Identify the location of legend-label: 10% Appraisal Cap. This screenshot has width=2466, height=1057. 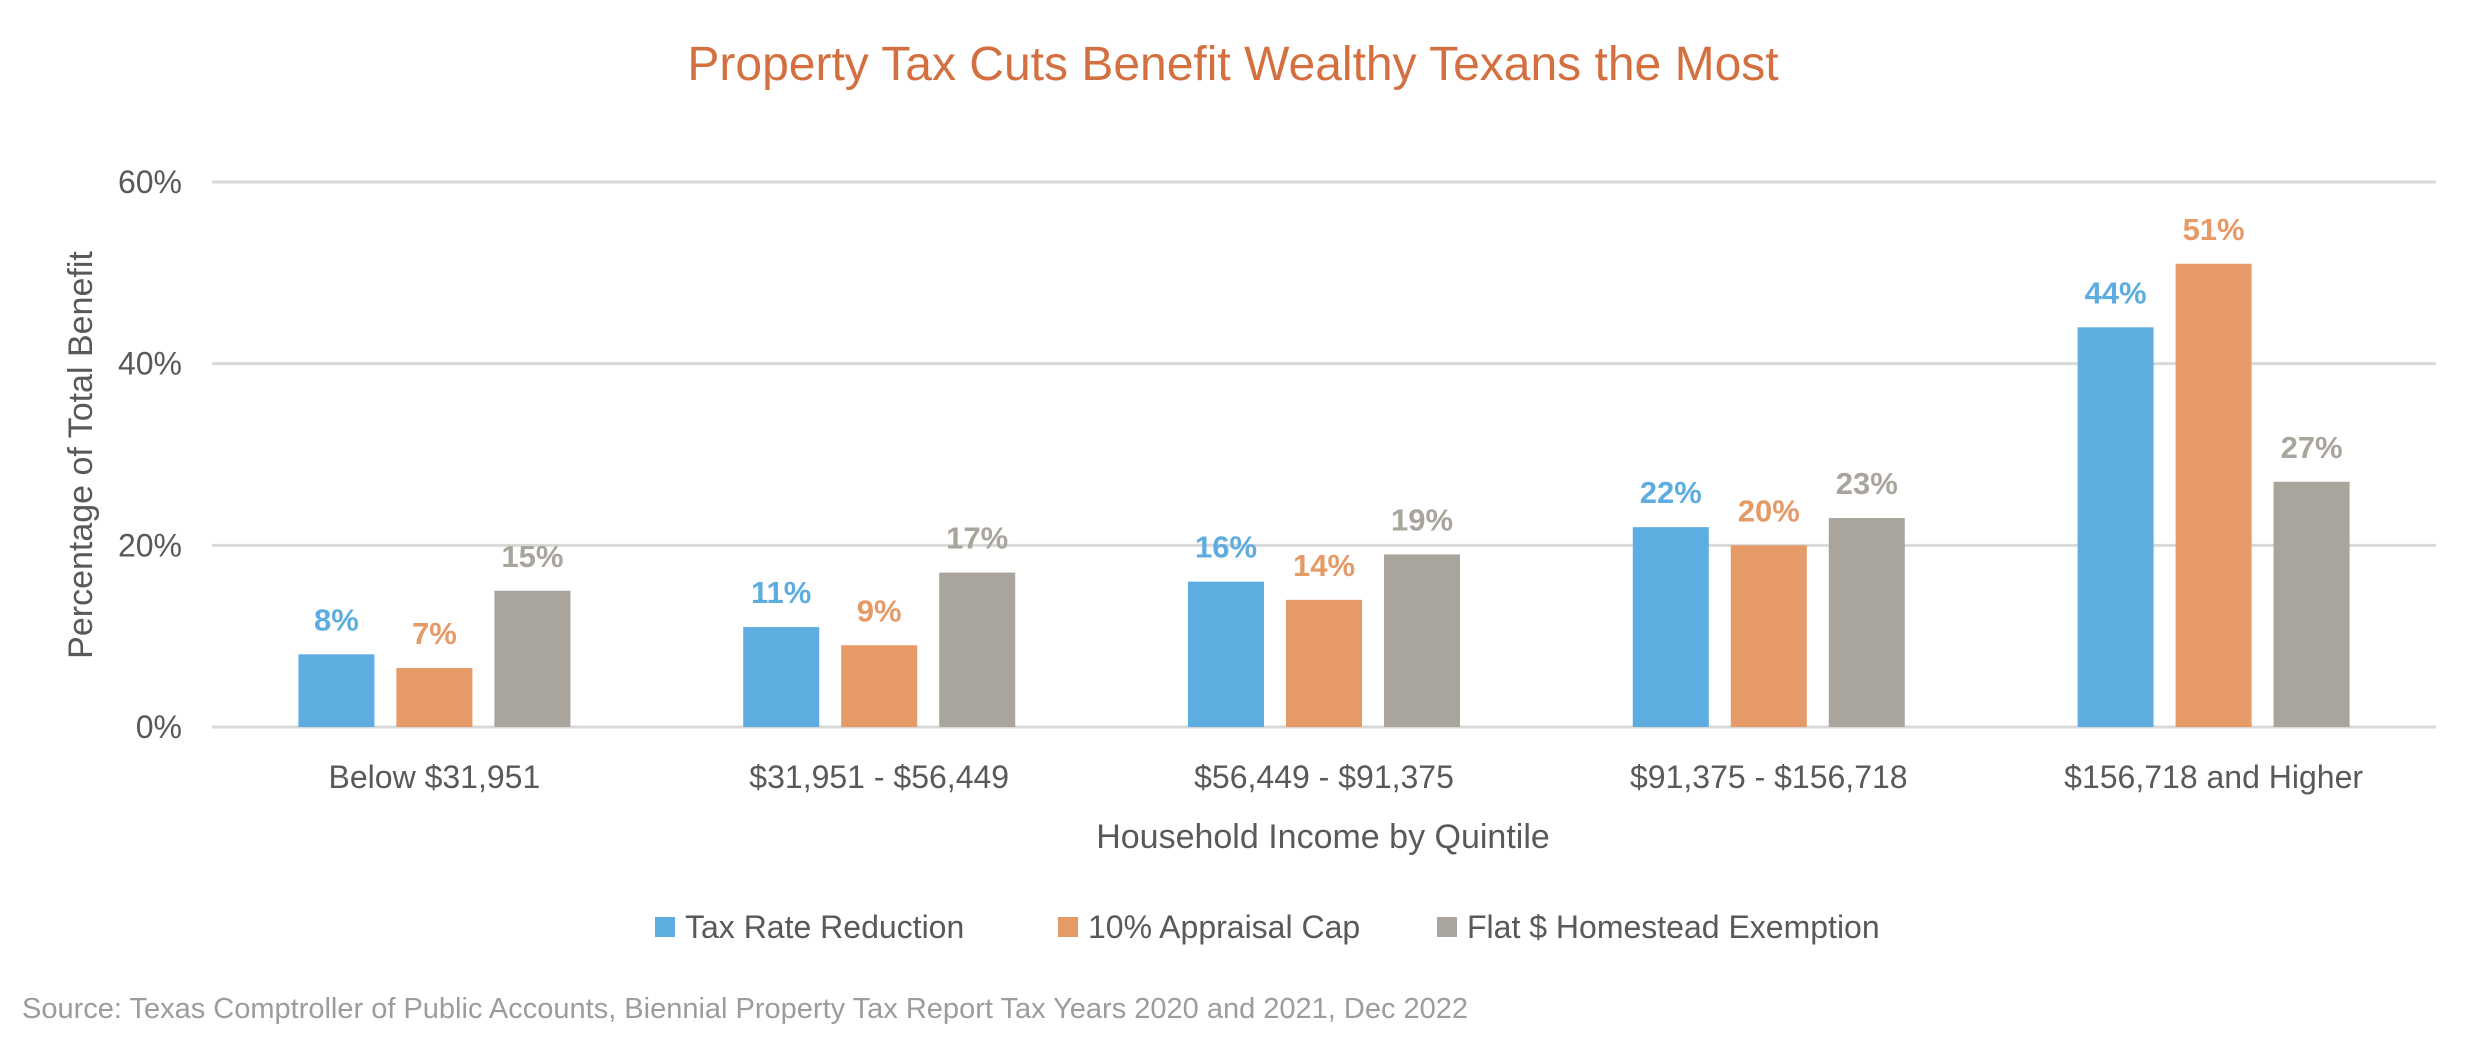
(1224, 927).